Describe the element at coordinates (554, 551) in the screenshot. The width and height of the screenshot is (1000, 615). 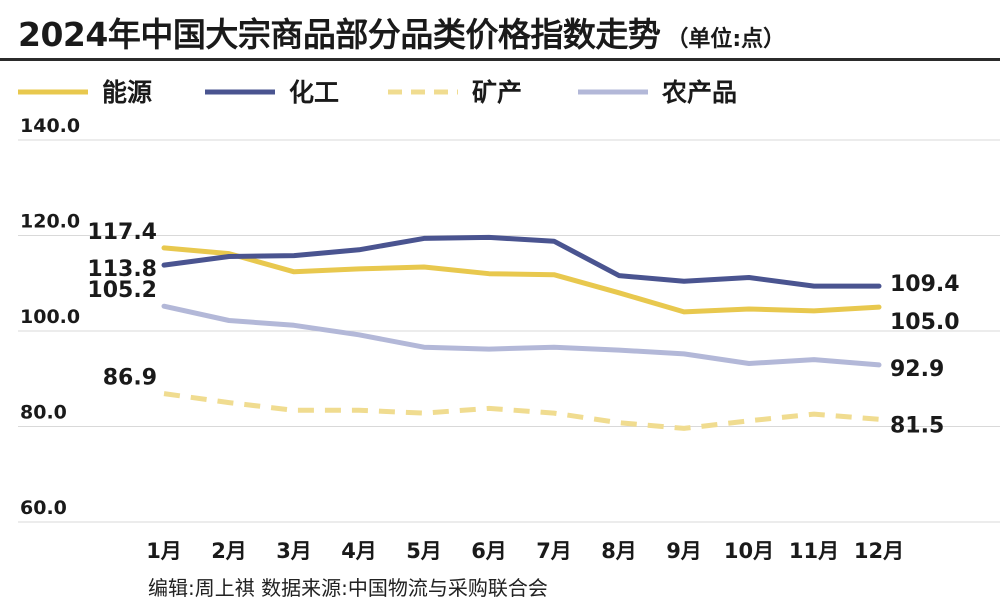
I see `x-tick-label: 7月` at that location.